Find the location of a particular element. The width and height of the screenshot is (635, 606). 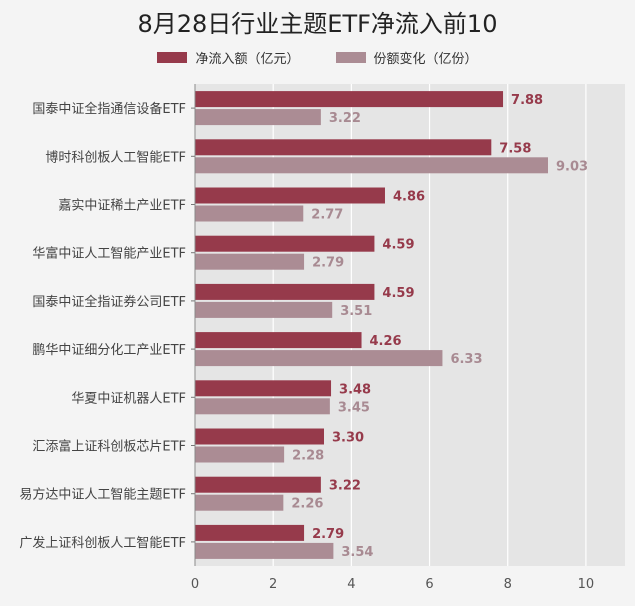

category-label: 国泰中证全指通信设备ETF is located at coordinates (109, 109).